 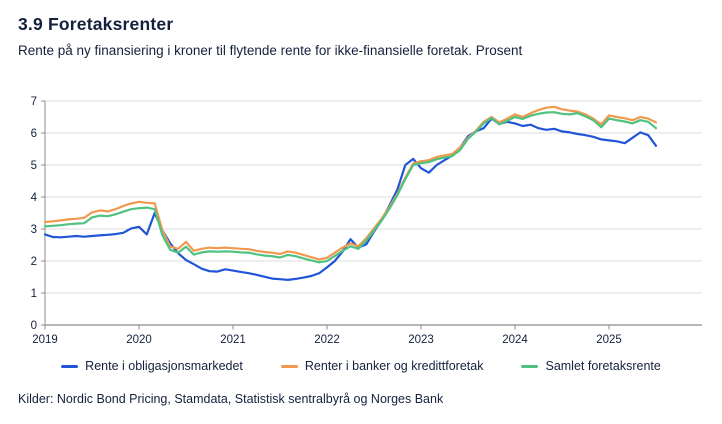 I want to click on legend-label: Renter i banker og kredittforetak, so click(x=394, y=366).